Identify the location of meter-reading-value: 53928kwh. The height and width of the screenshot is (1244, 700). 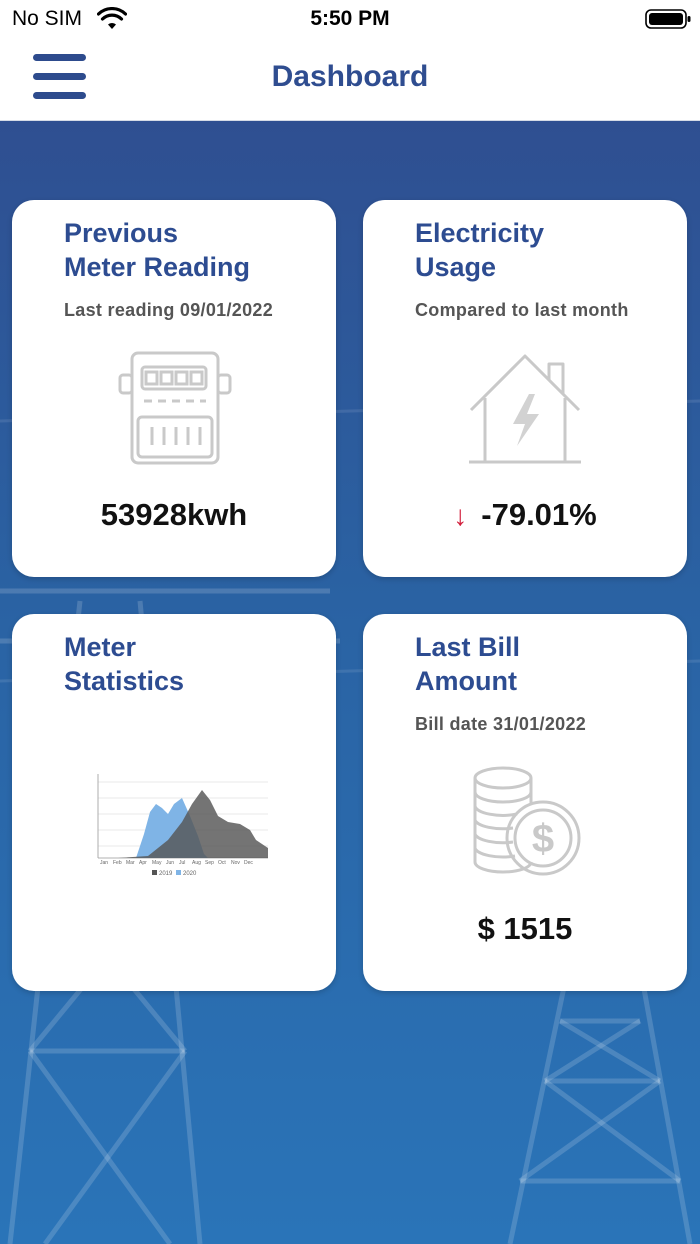
(174, 514).